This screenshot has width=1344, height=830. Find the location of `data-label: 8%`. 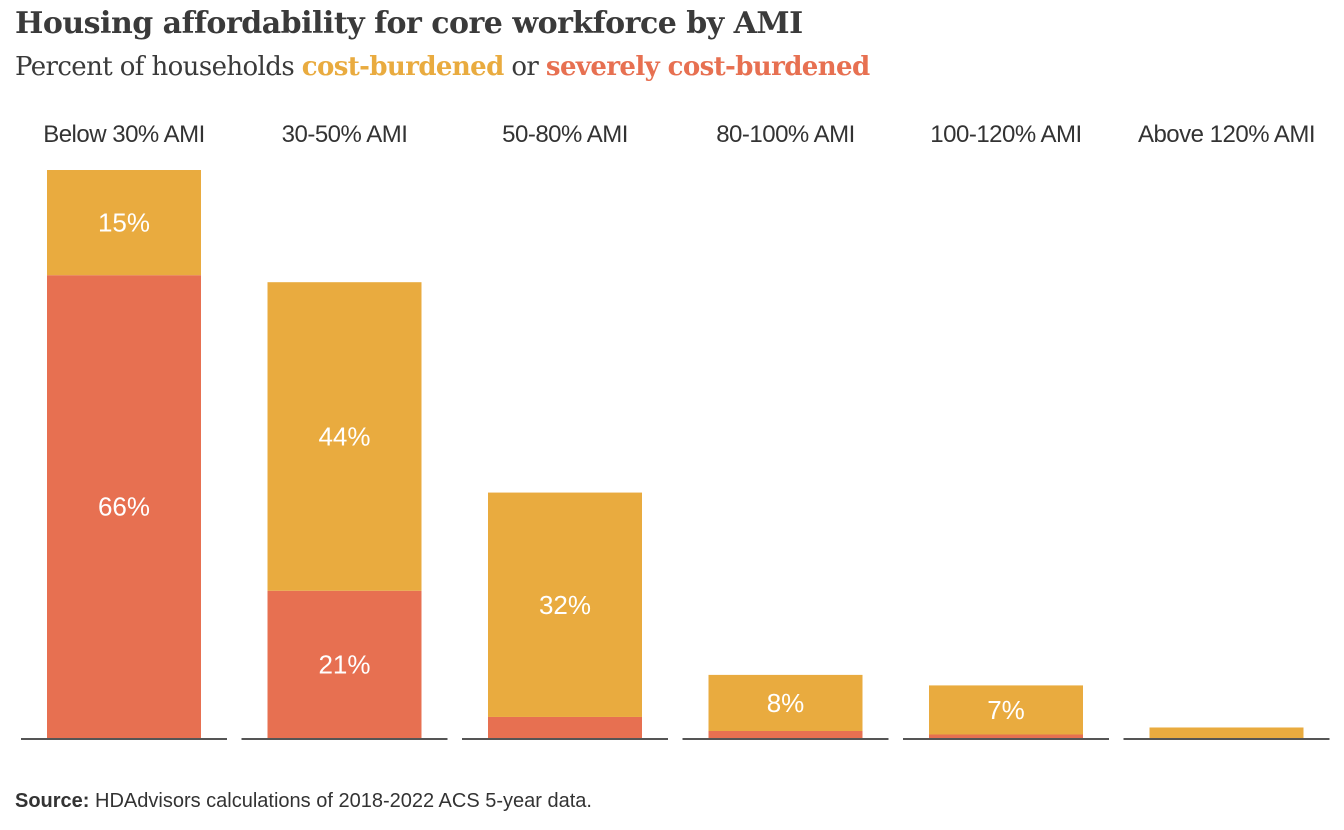

data-label: 8% is located at coordinates (786, 703).